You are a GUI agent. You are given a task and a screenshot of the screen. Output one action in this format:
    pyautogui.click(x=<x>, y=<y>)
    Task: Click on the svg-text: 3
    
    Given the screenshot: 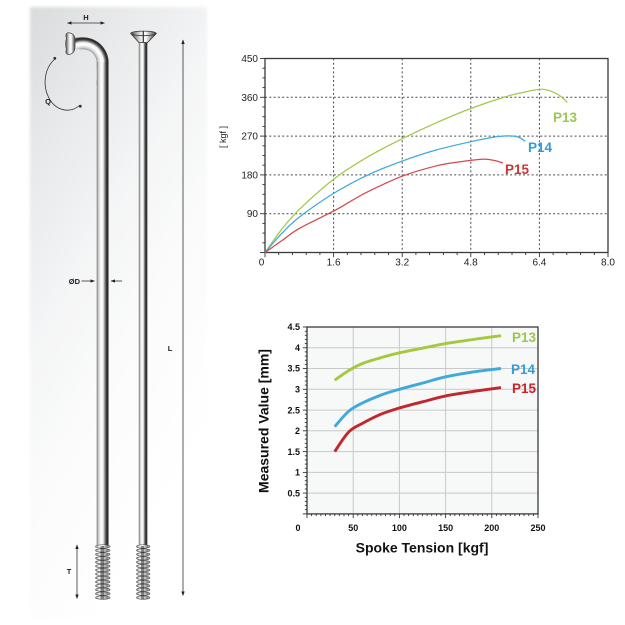 What is the action you would take?
    pyautogui.click(x=297, y=390)
    